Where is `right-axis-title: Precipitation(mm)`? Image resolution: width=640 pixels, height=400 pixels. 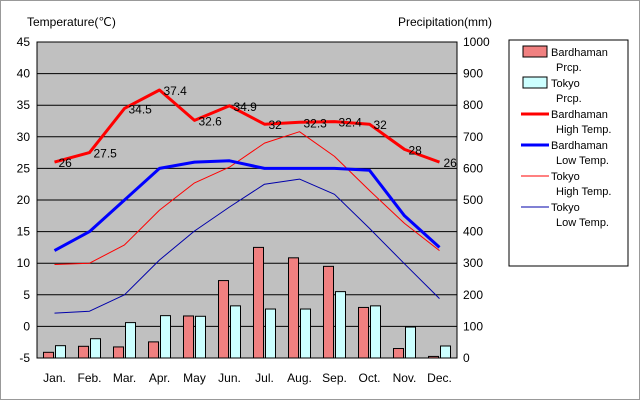
right-axis-title: Precipitation(mm) is located at coordinates (445, 22).